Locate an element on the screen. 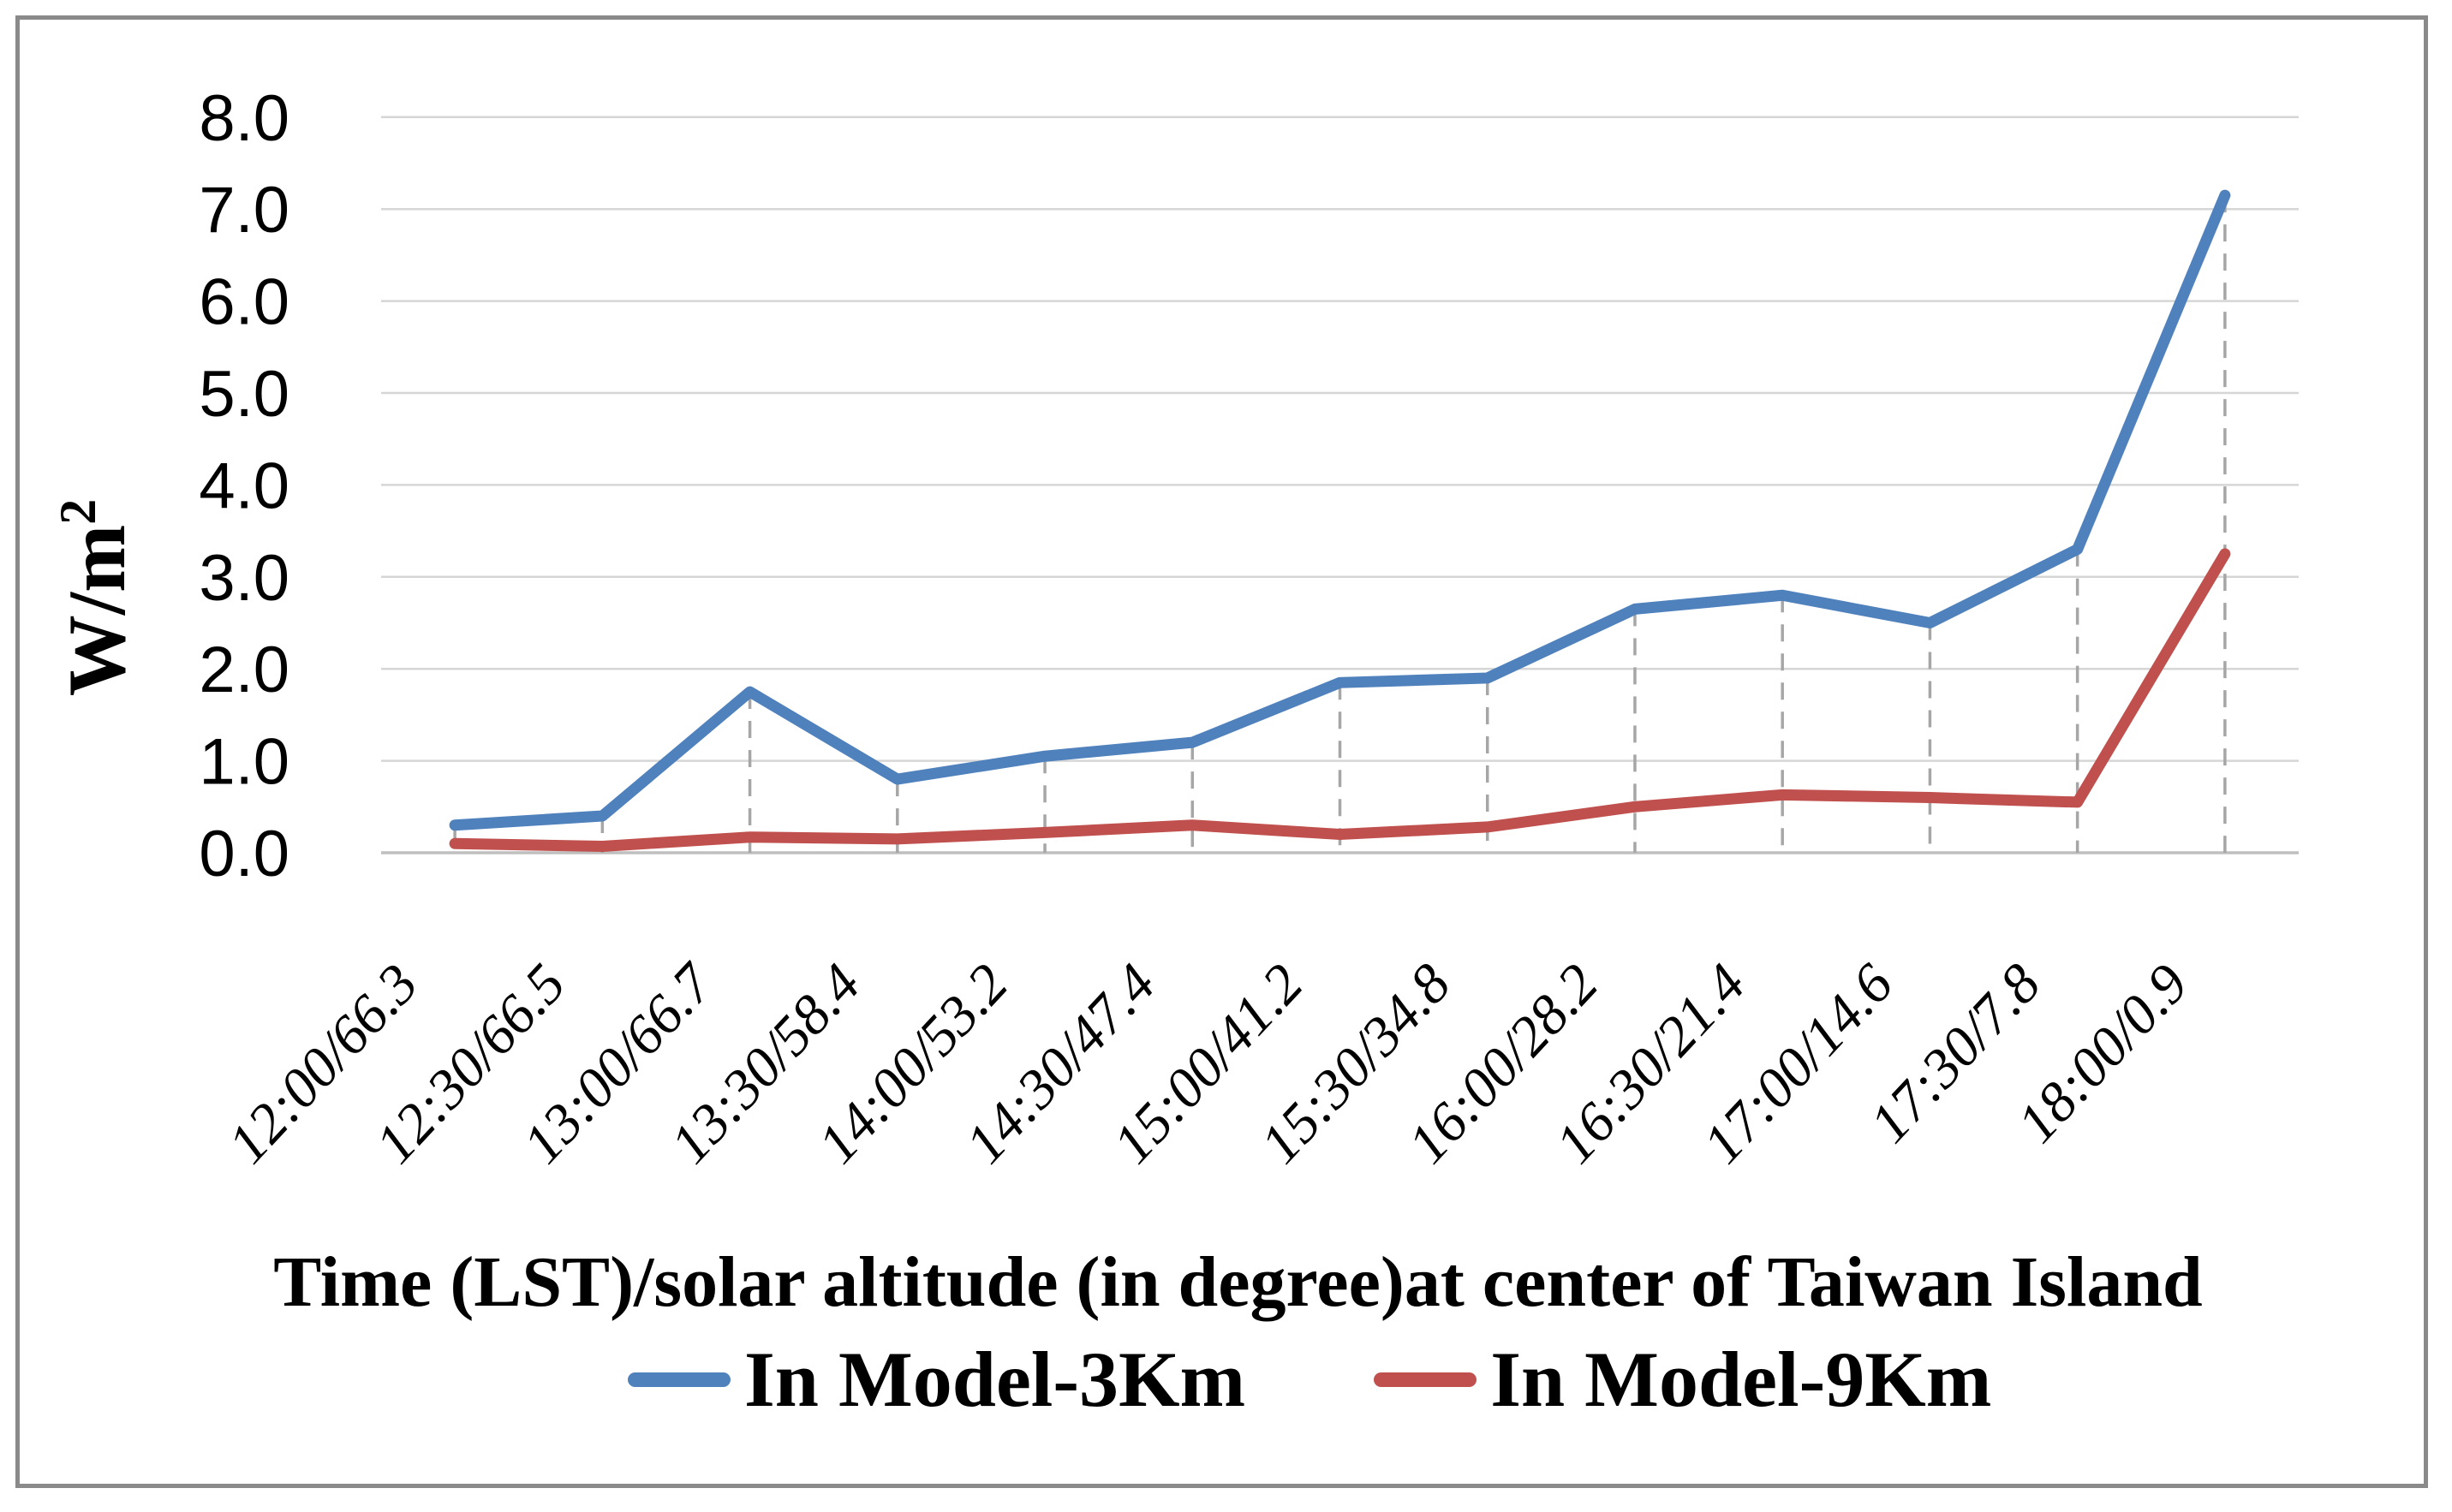 Image resolution: width=2452 pixels, height=1512 pixels. y-axis-title: W/m2 is located at coordinates (96, 598).